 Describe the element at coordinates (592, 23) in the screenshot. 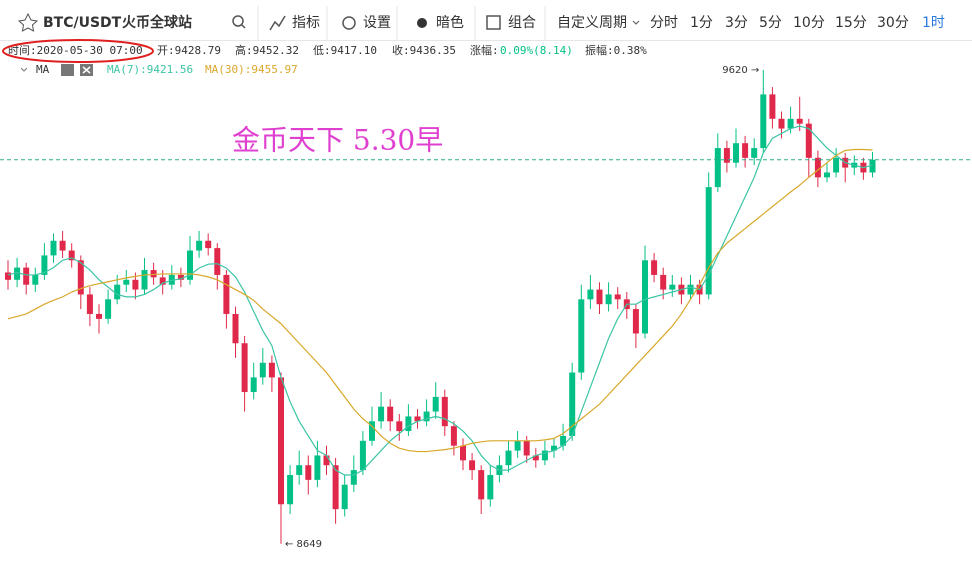

I see `custom-period: 自定义周期` at that location.